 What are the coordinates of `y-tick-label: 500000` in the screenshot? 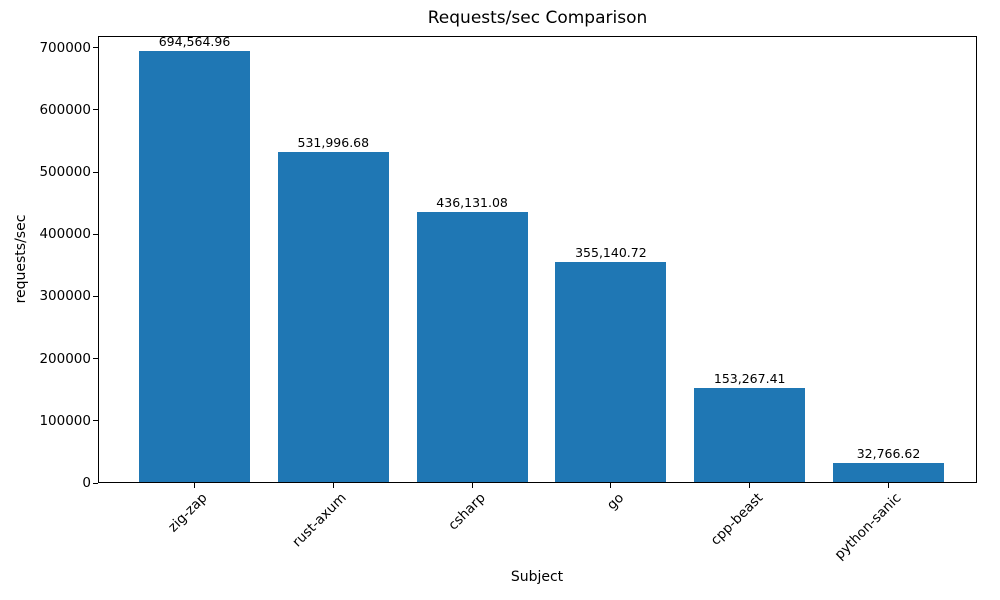 It's located at (65, 172).